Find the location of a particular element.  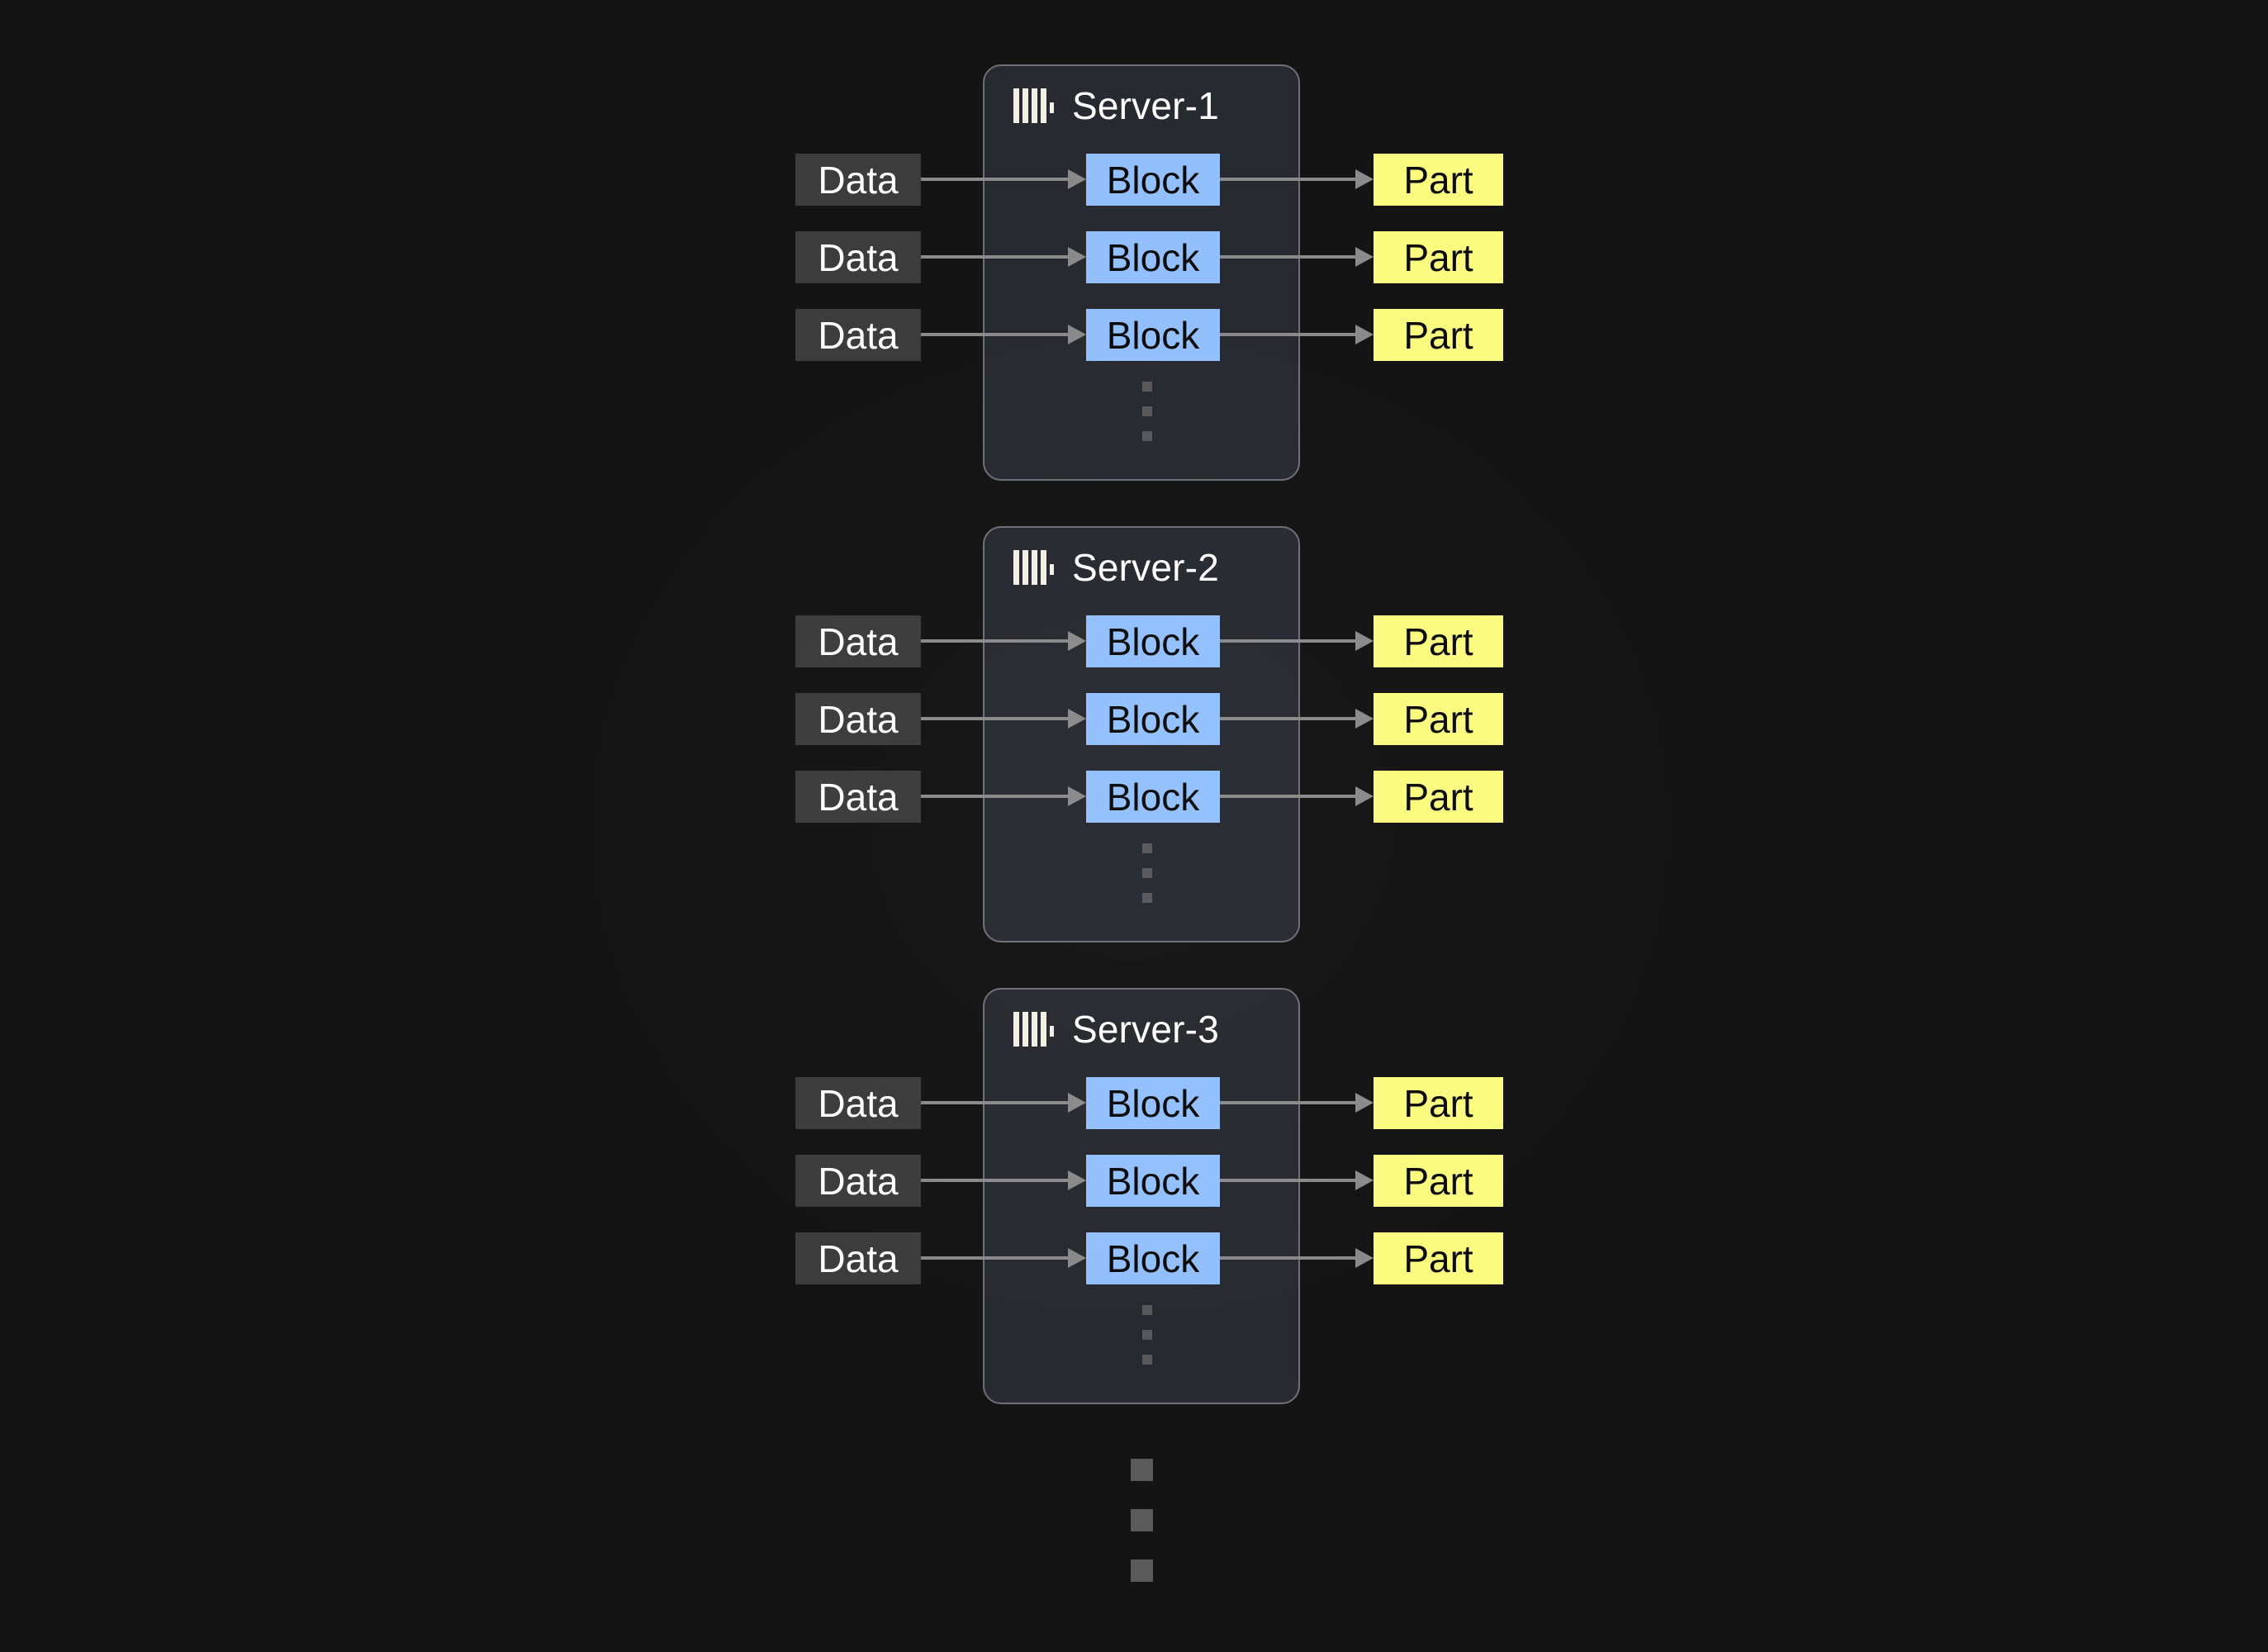

server-header-2: Server-2 is located at coordinates (1116, 567).